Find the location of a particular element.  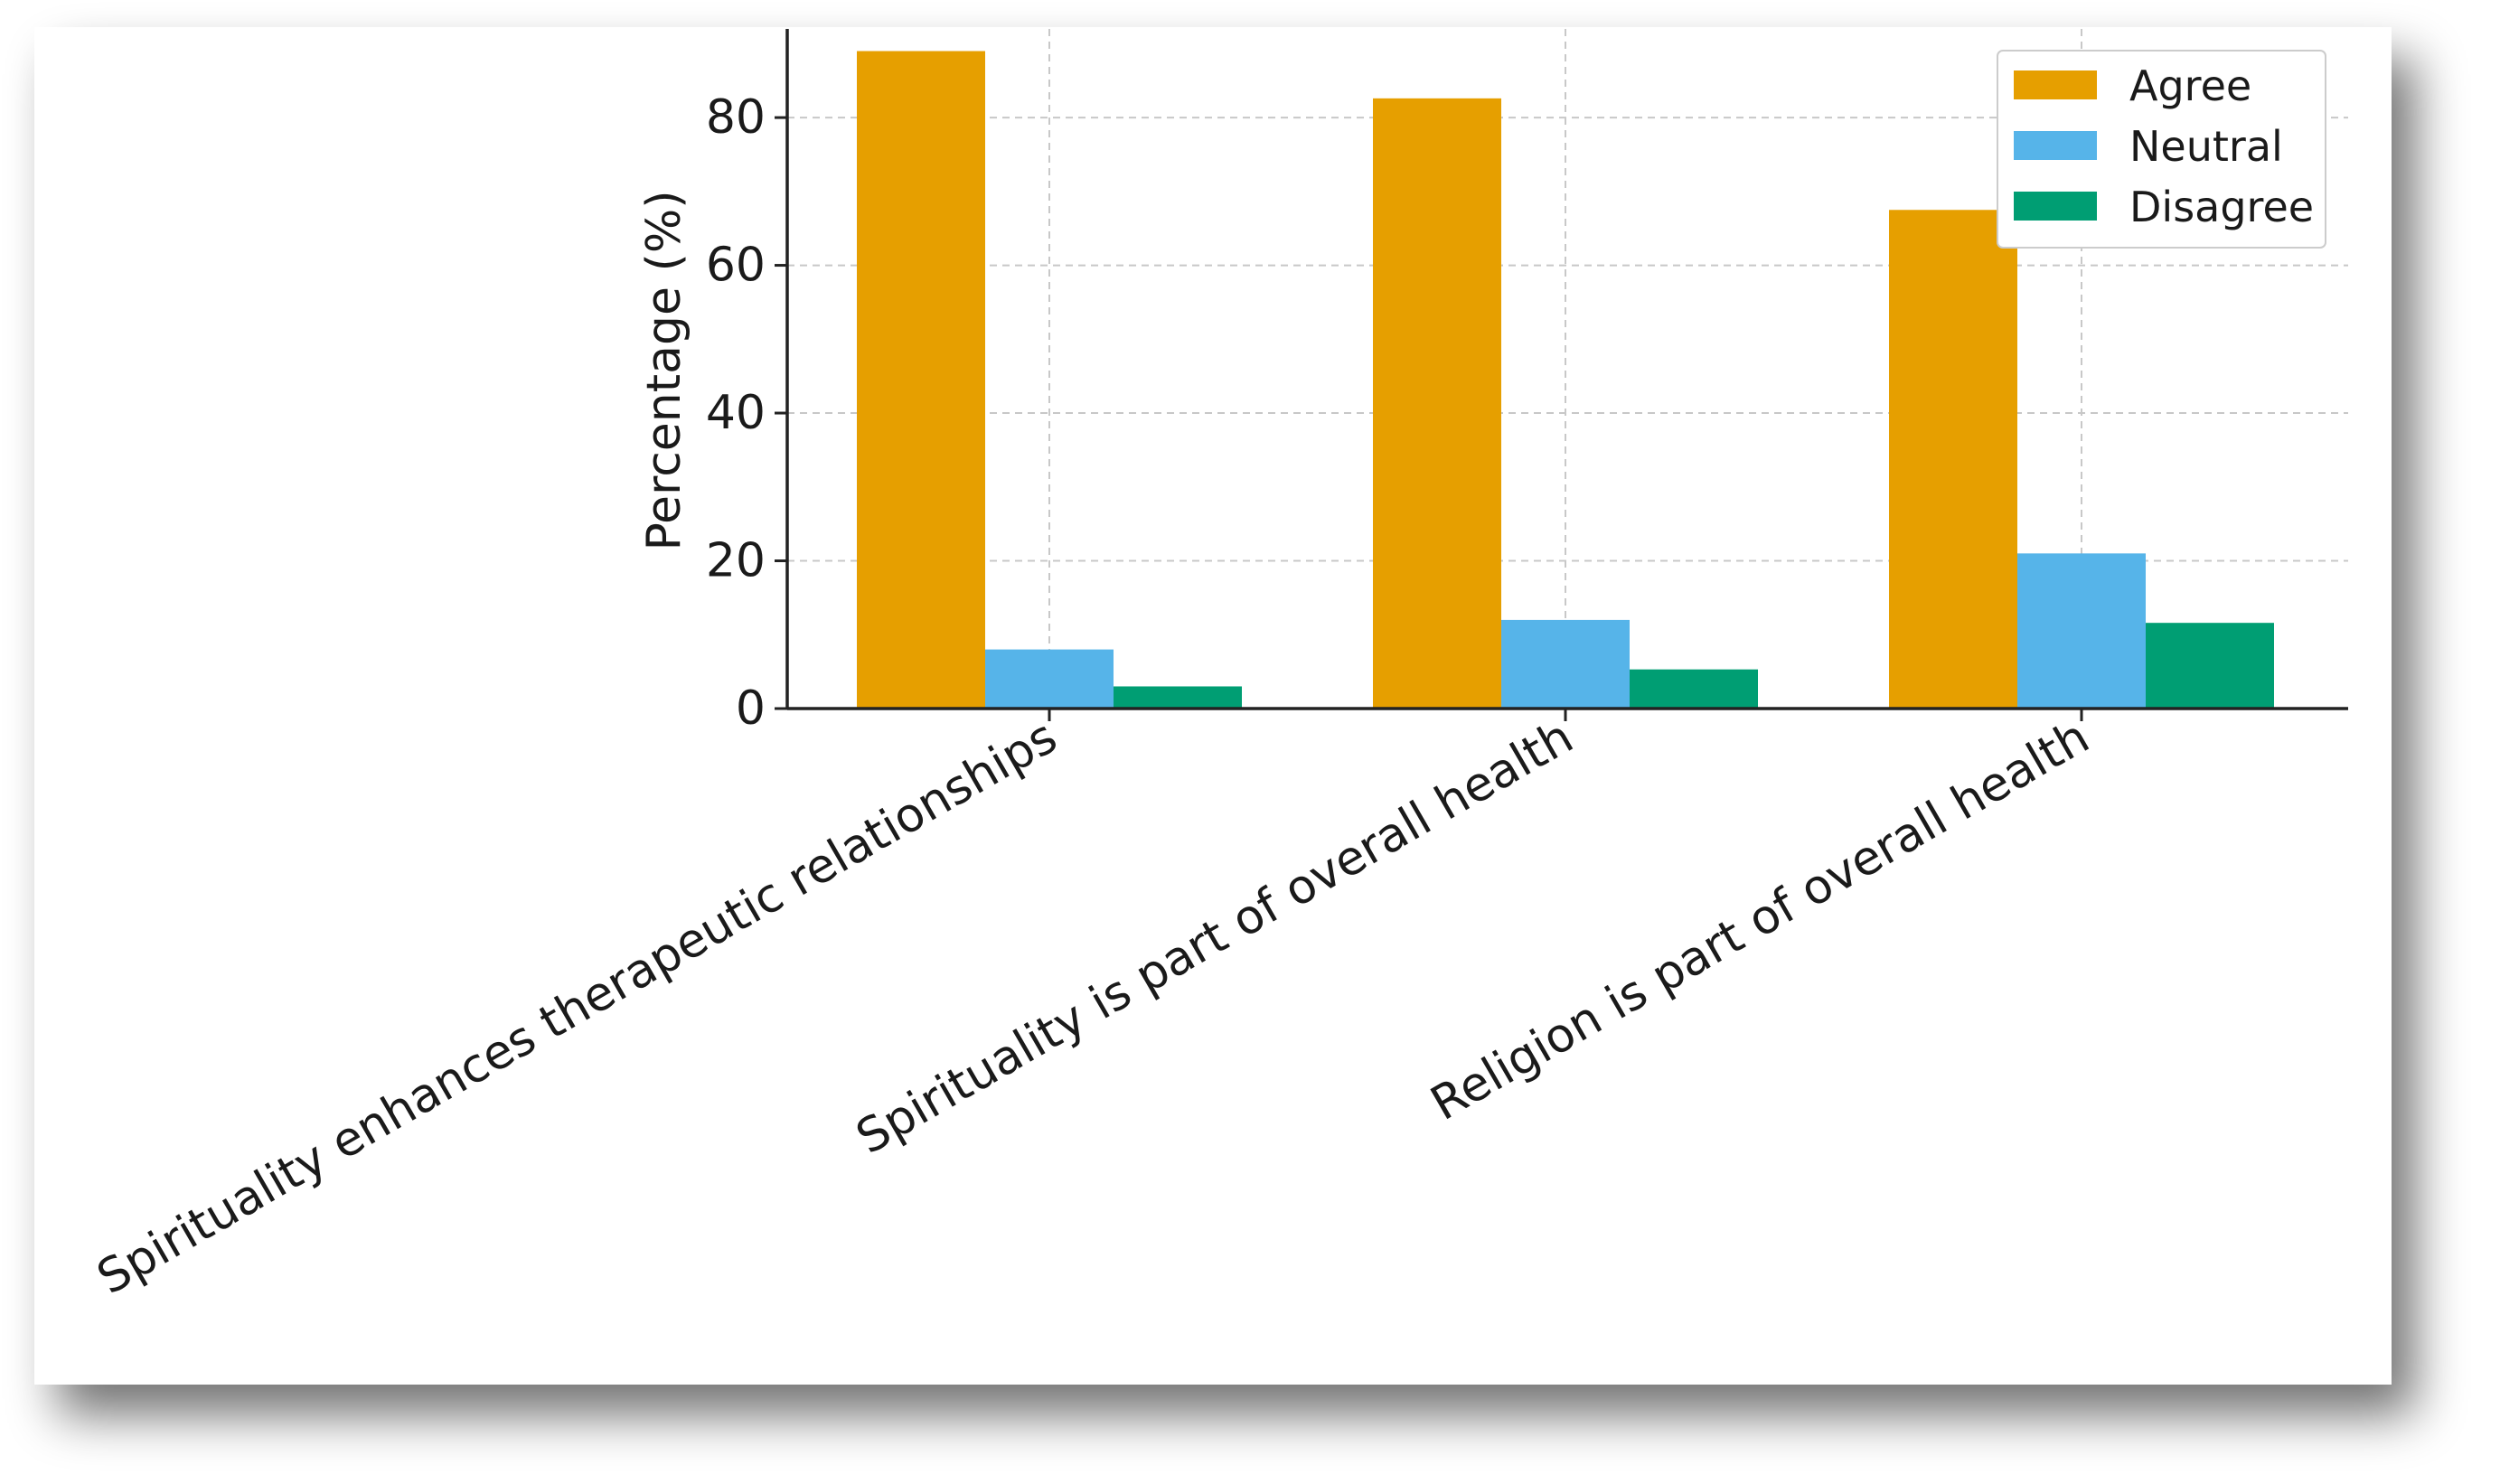

legend-label-disagree: Disagree is located at coordinates (2221, 207).